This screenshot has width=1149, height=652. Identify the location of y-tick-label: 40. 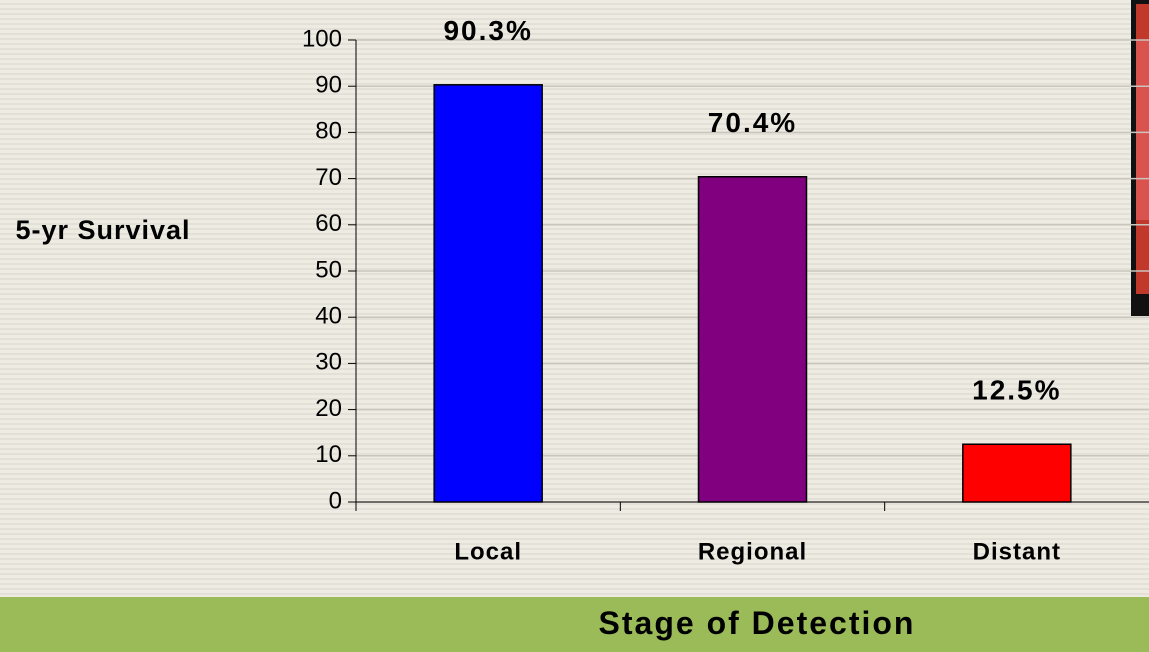
(328, 316).